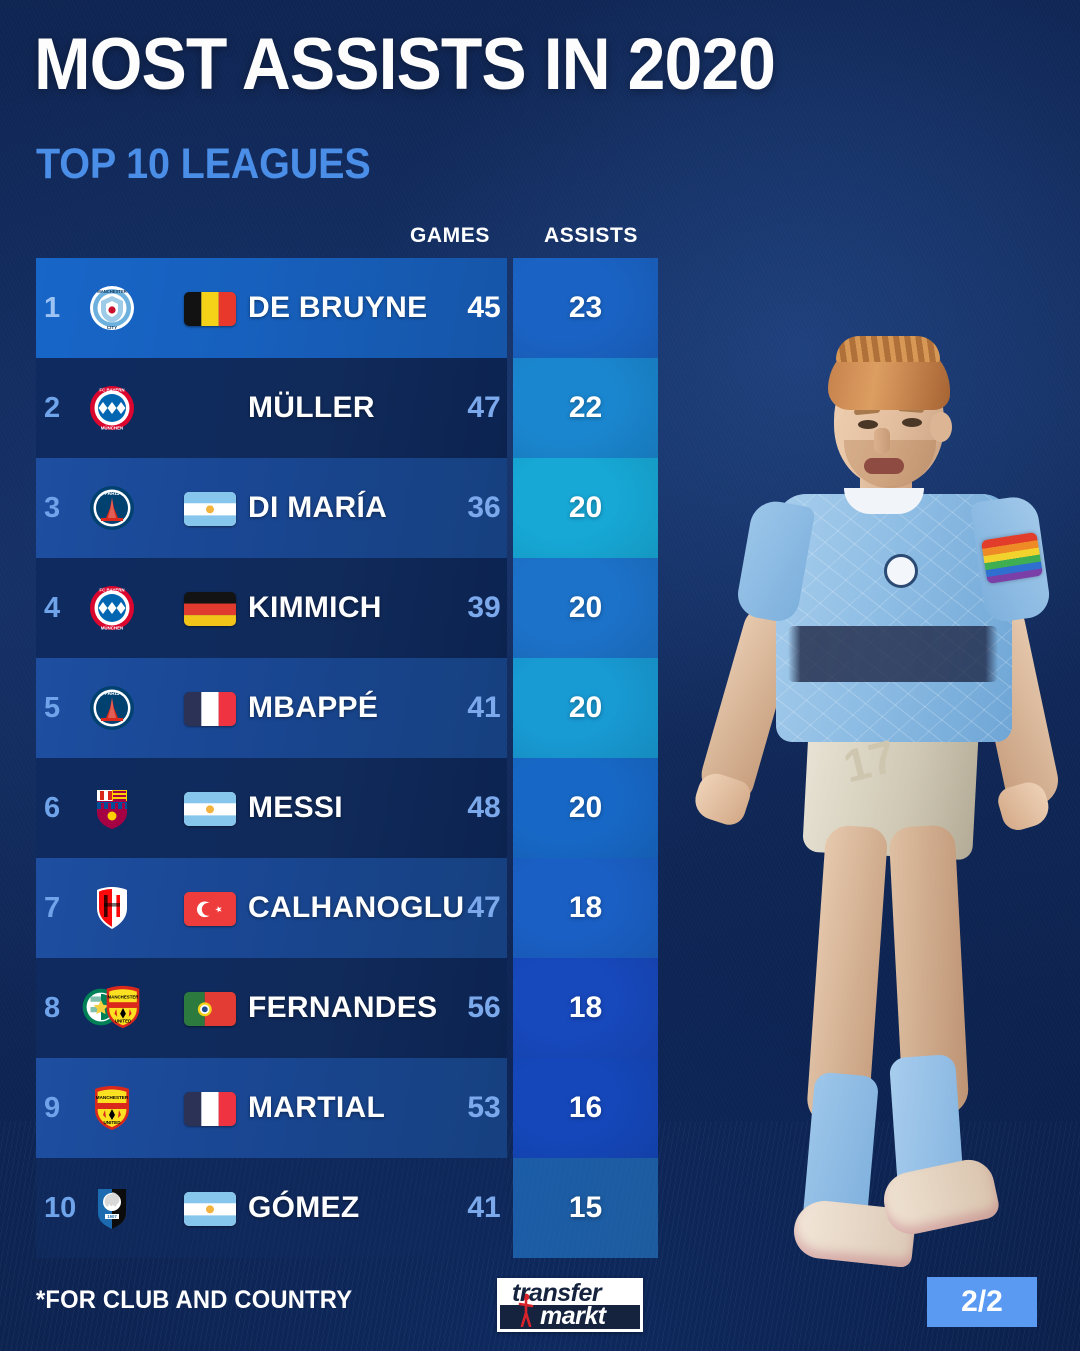  What do you see at coordinates (311, 407) in the screenshot?
I see `player-name: MÜLLER` at bounding box center [311, 407].